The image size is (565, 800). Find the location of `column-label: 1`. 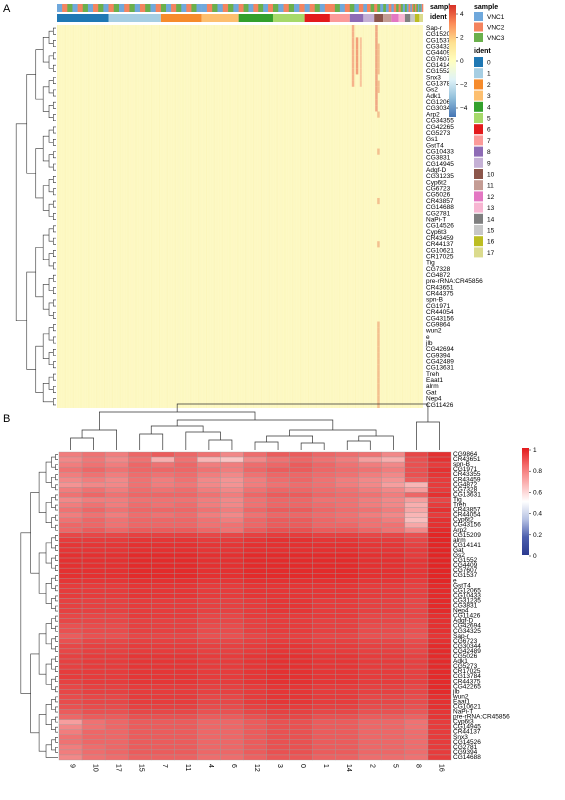

column-label: 1 is located at coordinates (325, 766).